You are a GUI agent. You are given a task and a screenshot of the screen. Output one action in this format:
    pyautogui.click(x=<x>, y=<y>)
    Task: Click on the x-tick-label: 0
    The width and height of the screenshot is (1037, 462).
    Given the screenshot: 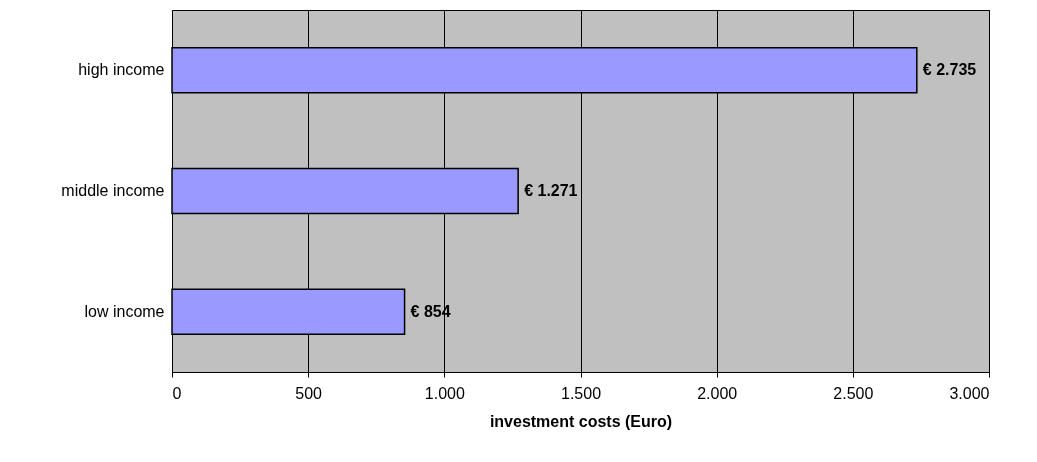 What is the action you would take?
    pyautogui.click(x=177, y=393)
    